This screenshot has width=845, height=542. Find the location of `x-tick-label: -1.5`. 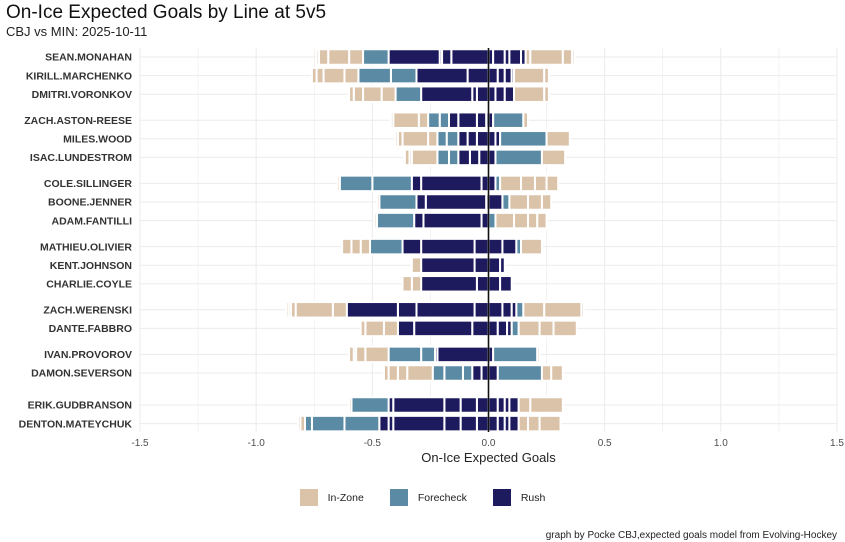

x-tick-label: -1.5 is located at coordinates (140, 443).